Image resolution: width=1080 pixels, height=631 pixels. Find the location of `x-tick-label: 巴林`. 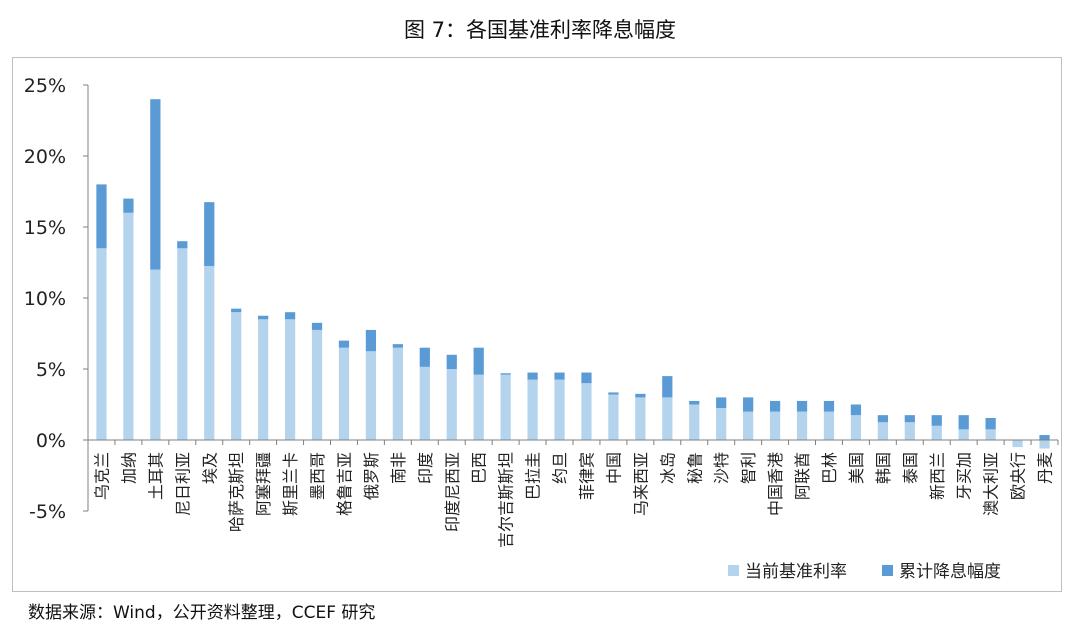

x-tick-label: 巴林 is located at coordinates (829, 468).